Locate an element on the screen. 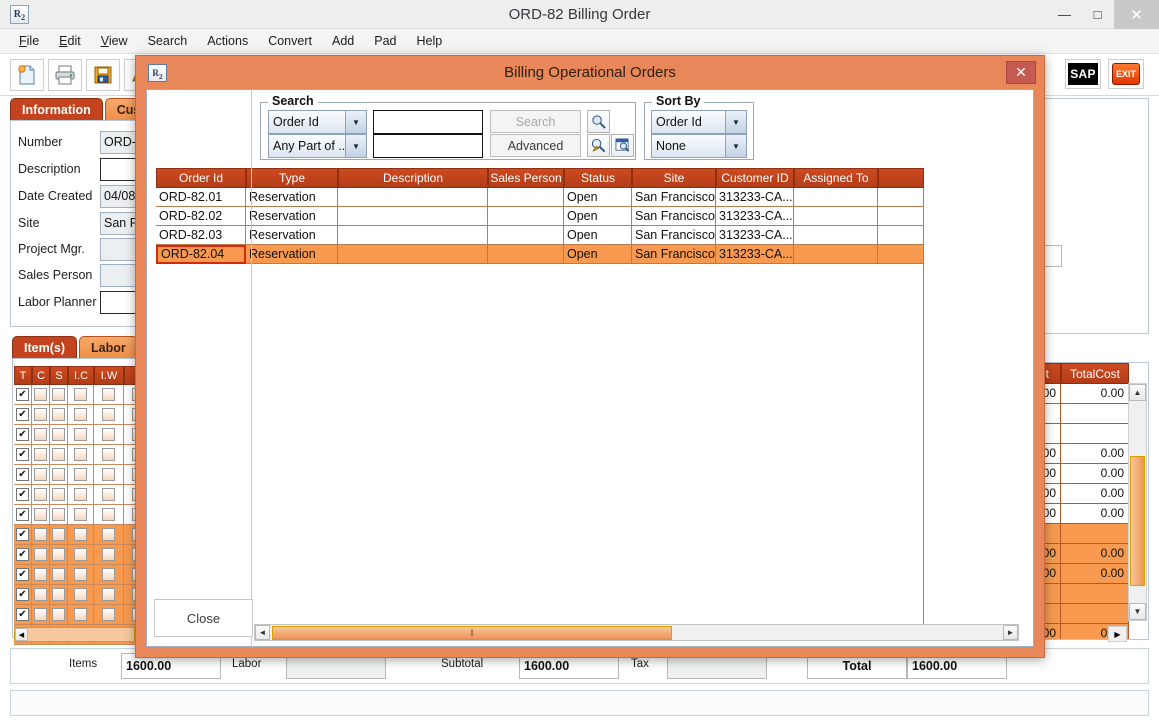  dialog-close-icon: ✕ is located at coordinates (1021, 72).